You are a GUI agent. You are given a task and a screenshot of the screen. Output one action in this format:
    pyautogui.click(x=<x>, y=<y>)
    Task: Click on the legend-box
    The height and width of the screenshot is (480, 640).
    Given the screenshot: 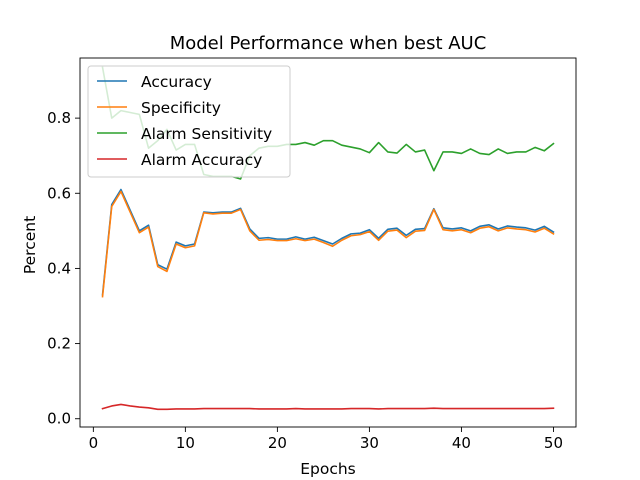 What is the action you would take?
    pyautogui.click(x=189, y=121)
    